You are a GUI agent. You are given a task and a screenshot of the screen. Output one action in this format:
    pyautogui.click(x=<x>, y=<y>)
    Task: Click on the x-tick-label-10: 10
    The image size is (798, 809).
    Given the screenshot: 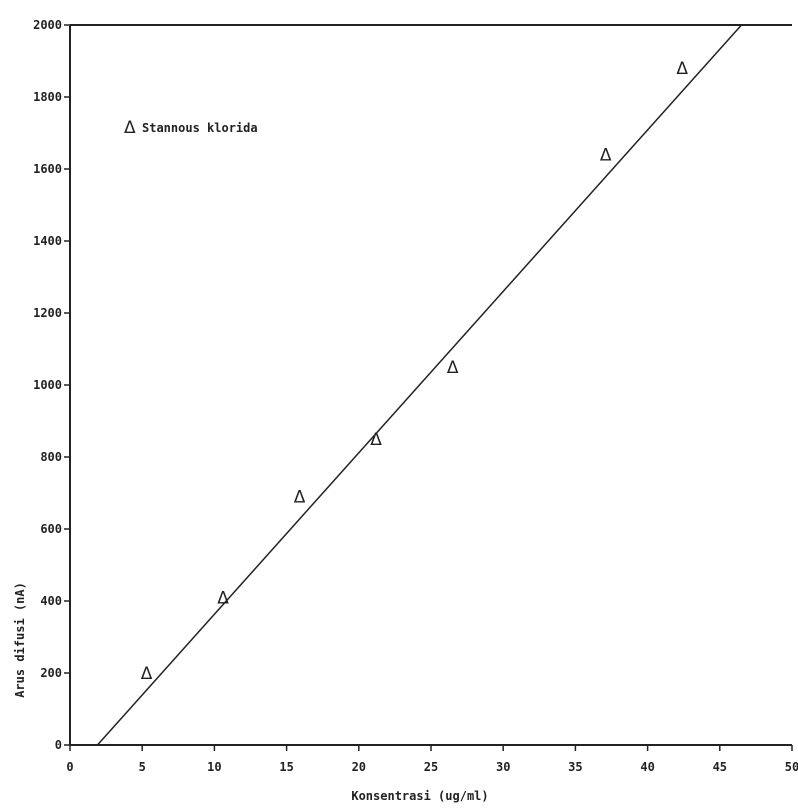 What is the action you would take?
    pyautogui.click(x=214, y=767)
    